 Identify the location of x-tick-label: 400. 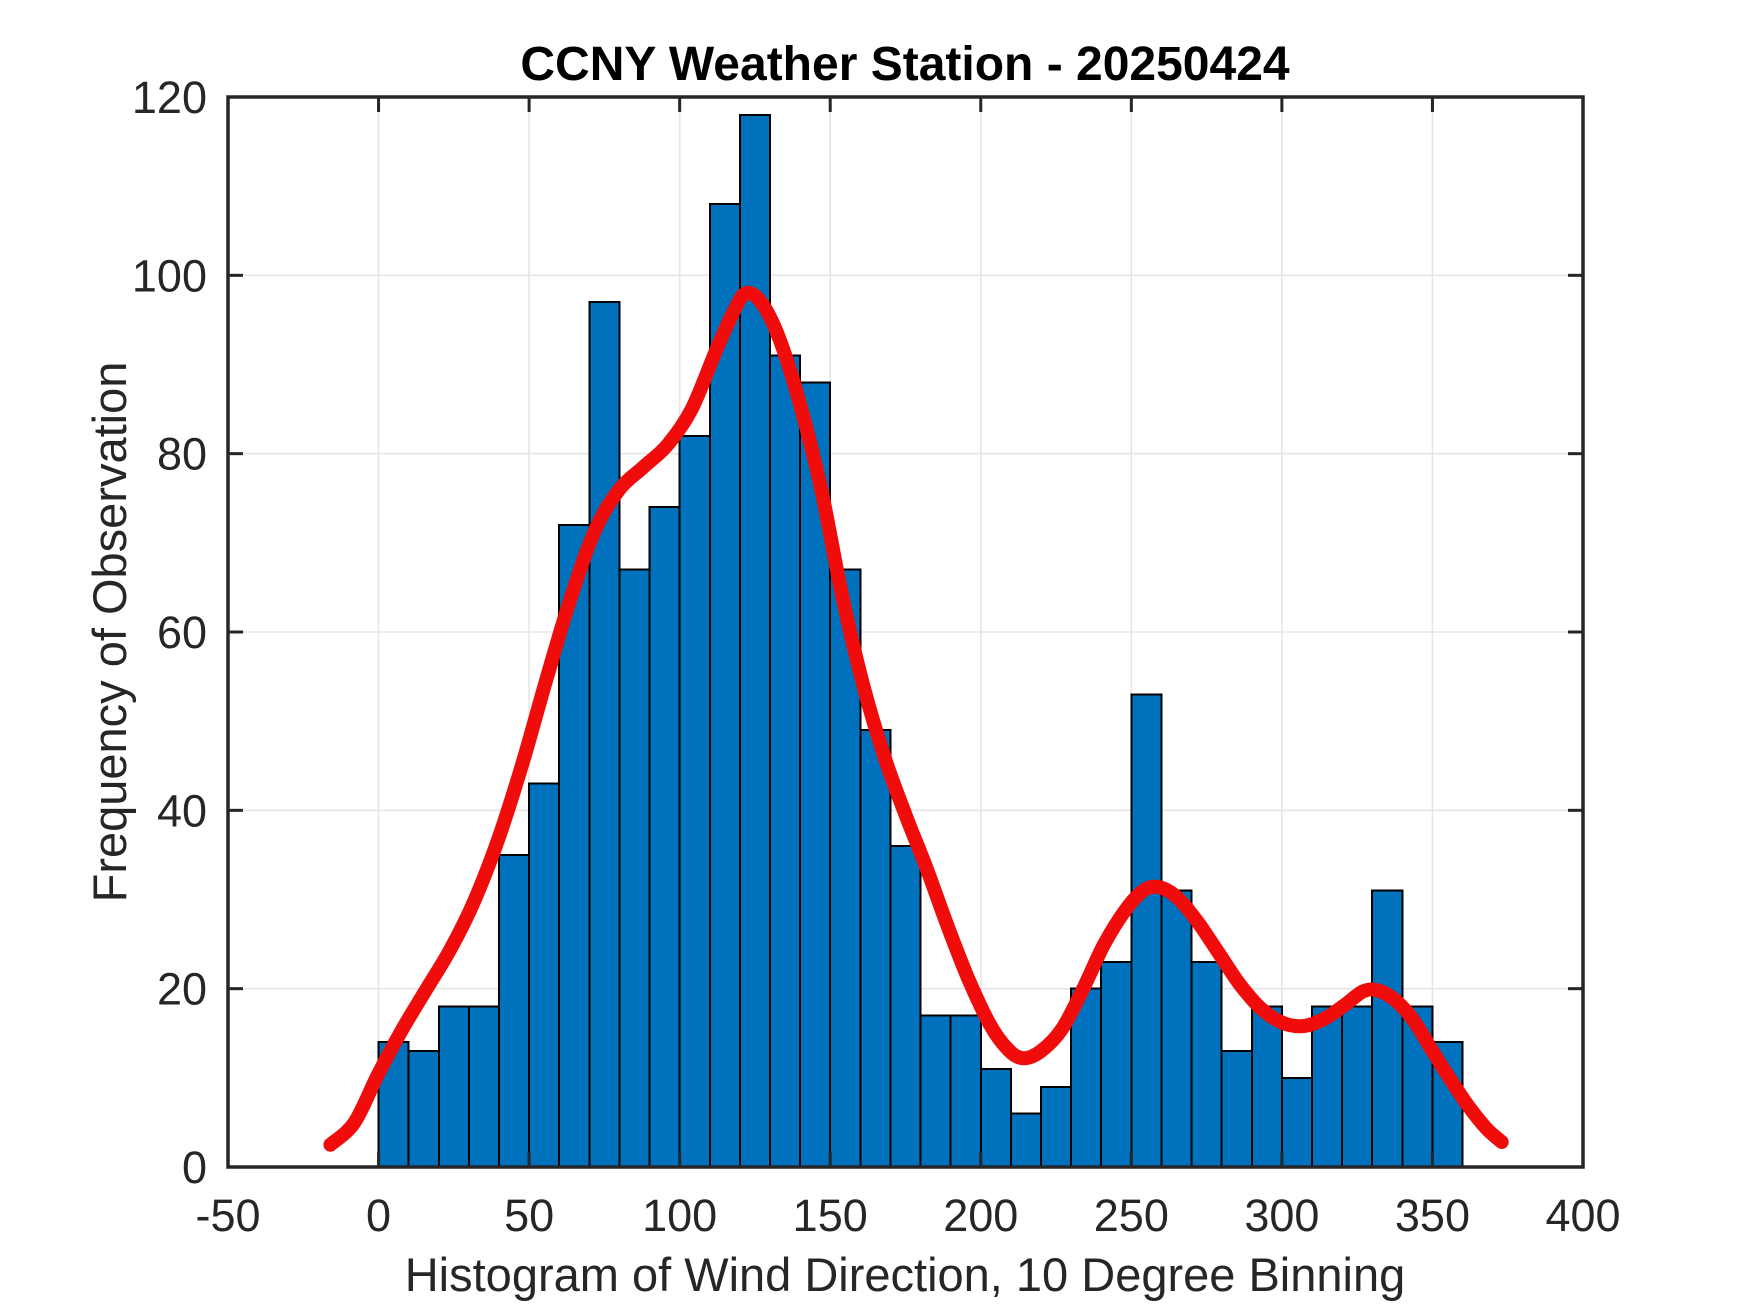
(1582, 1215).